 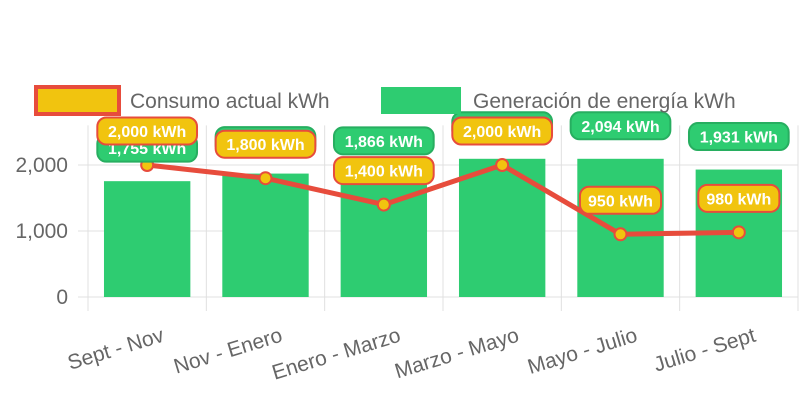 I want to click on line-data-label: 1,800 kWh, so click(x=265, y=144).